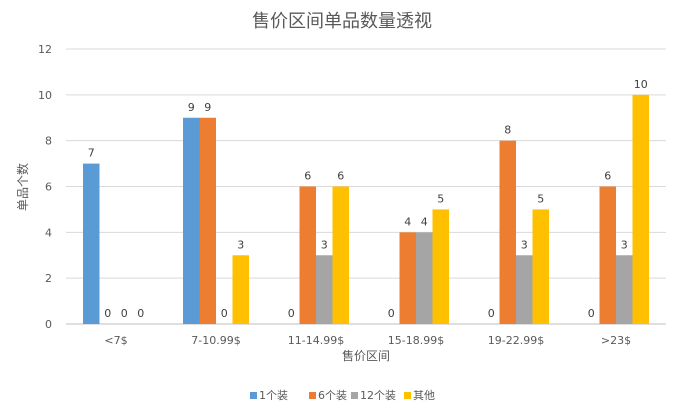 This screenshot has width=684, height=417. I want to click on legend: 1个装 6个装 12个装 其他, so click(342, 395).